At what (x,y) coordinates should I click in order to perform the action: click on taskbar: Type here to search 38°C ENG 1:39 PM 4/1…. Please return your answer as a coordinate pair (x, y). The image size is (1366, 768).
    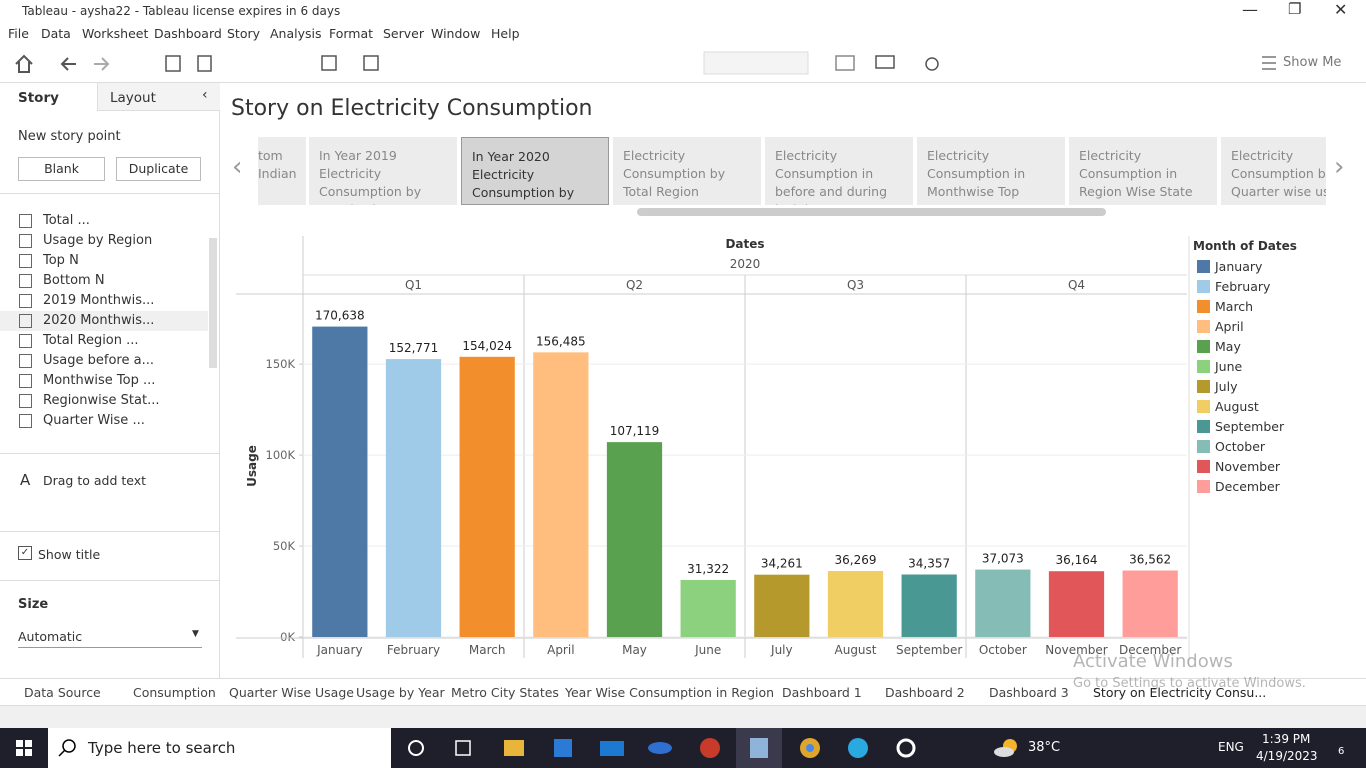
    Looking at the image, I should click on (683, 748).